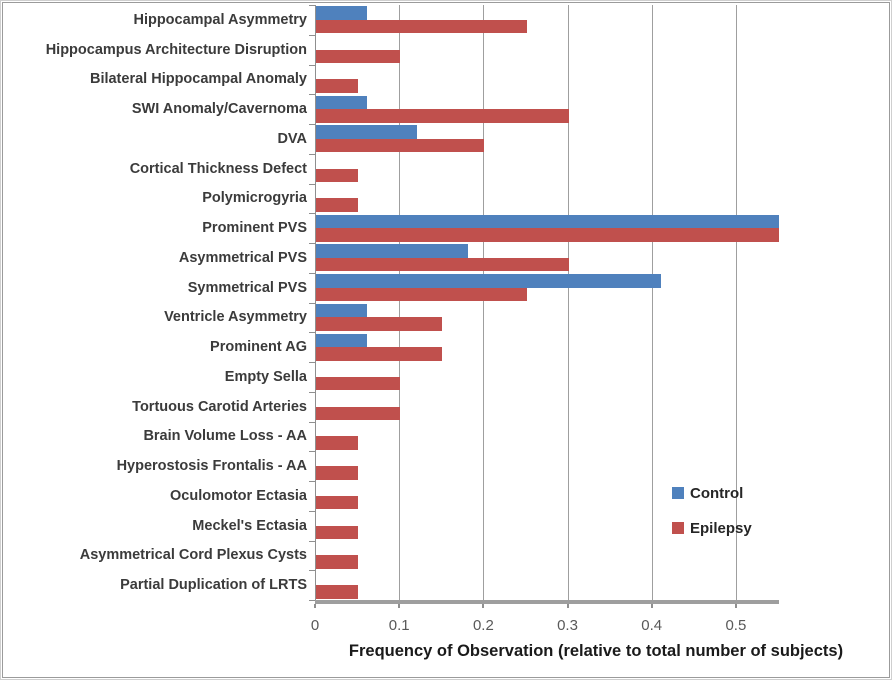  Describe the element at coordinates (483, 625) in the screenshot. I see `x-tick-label: 0.2` at that location.